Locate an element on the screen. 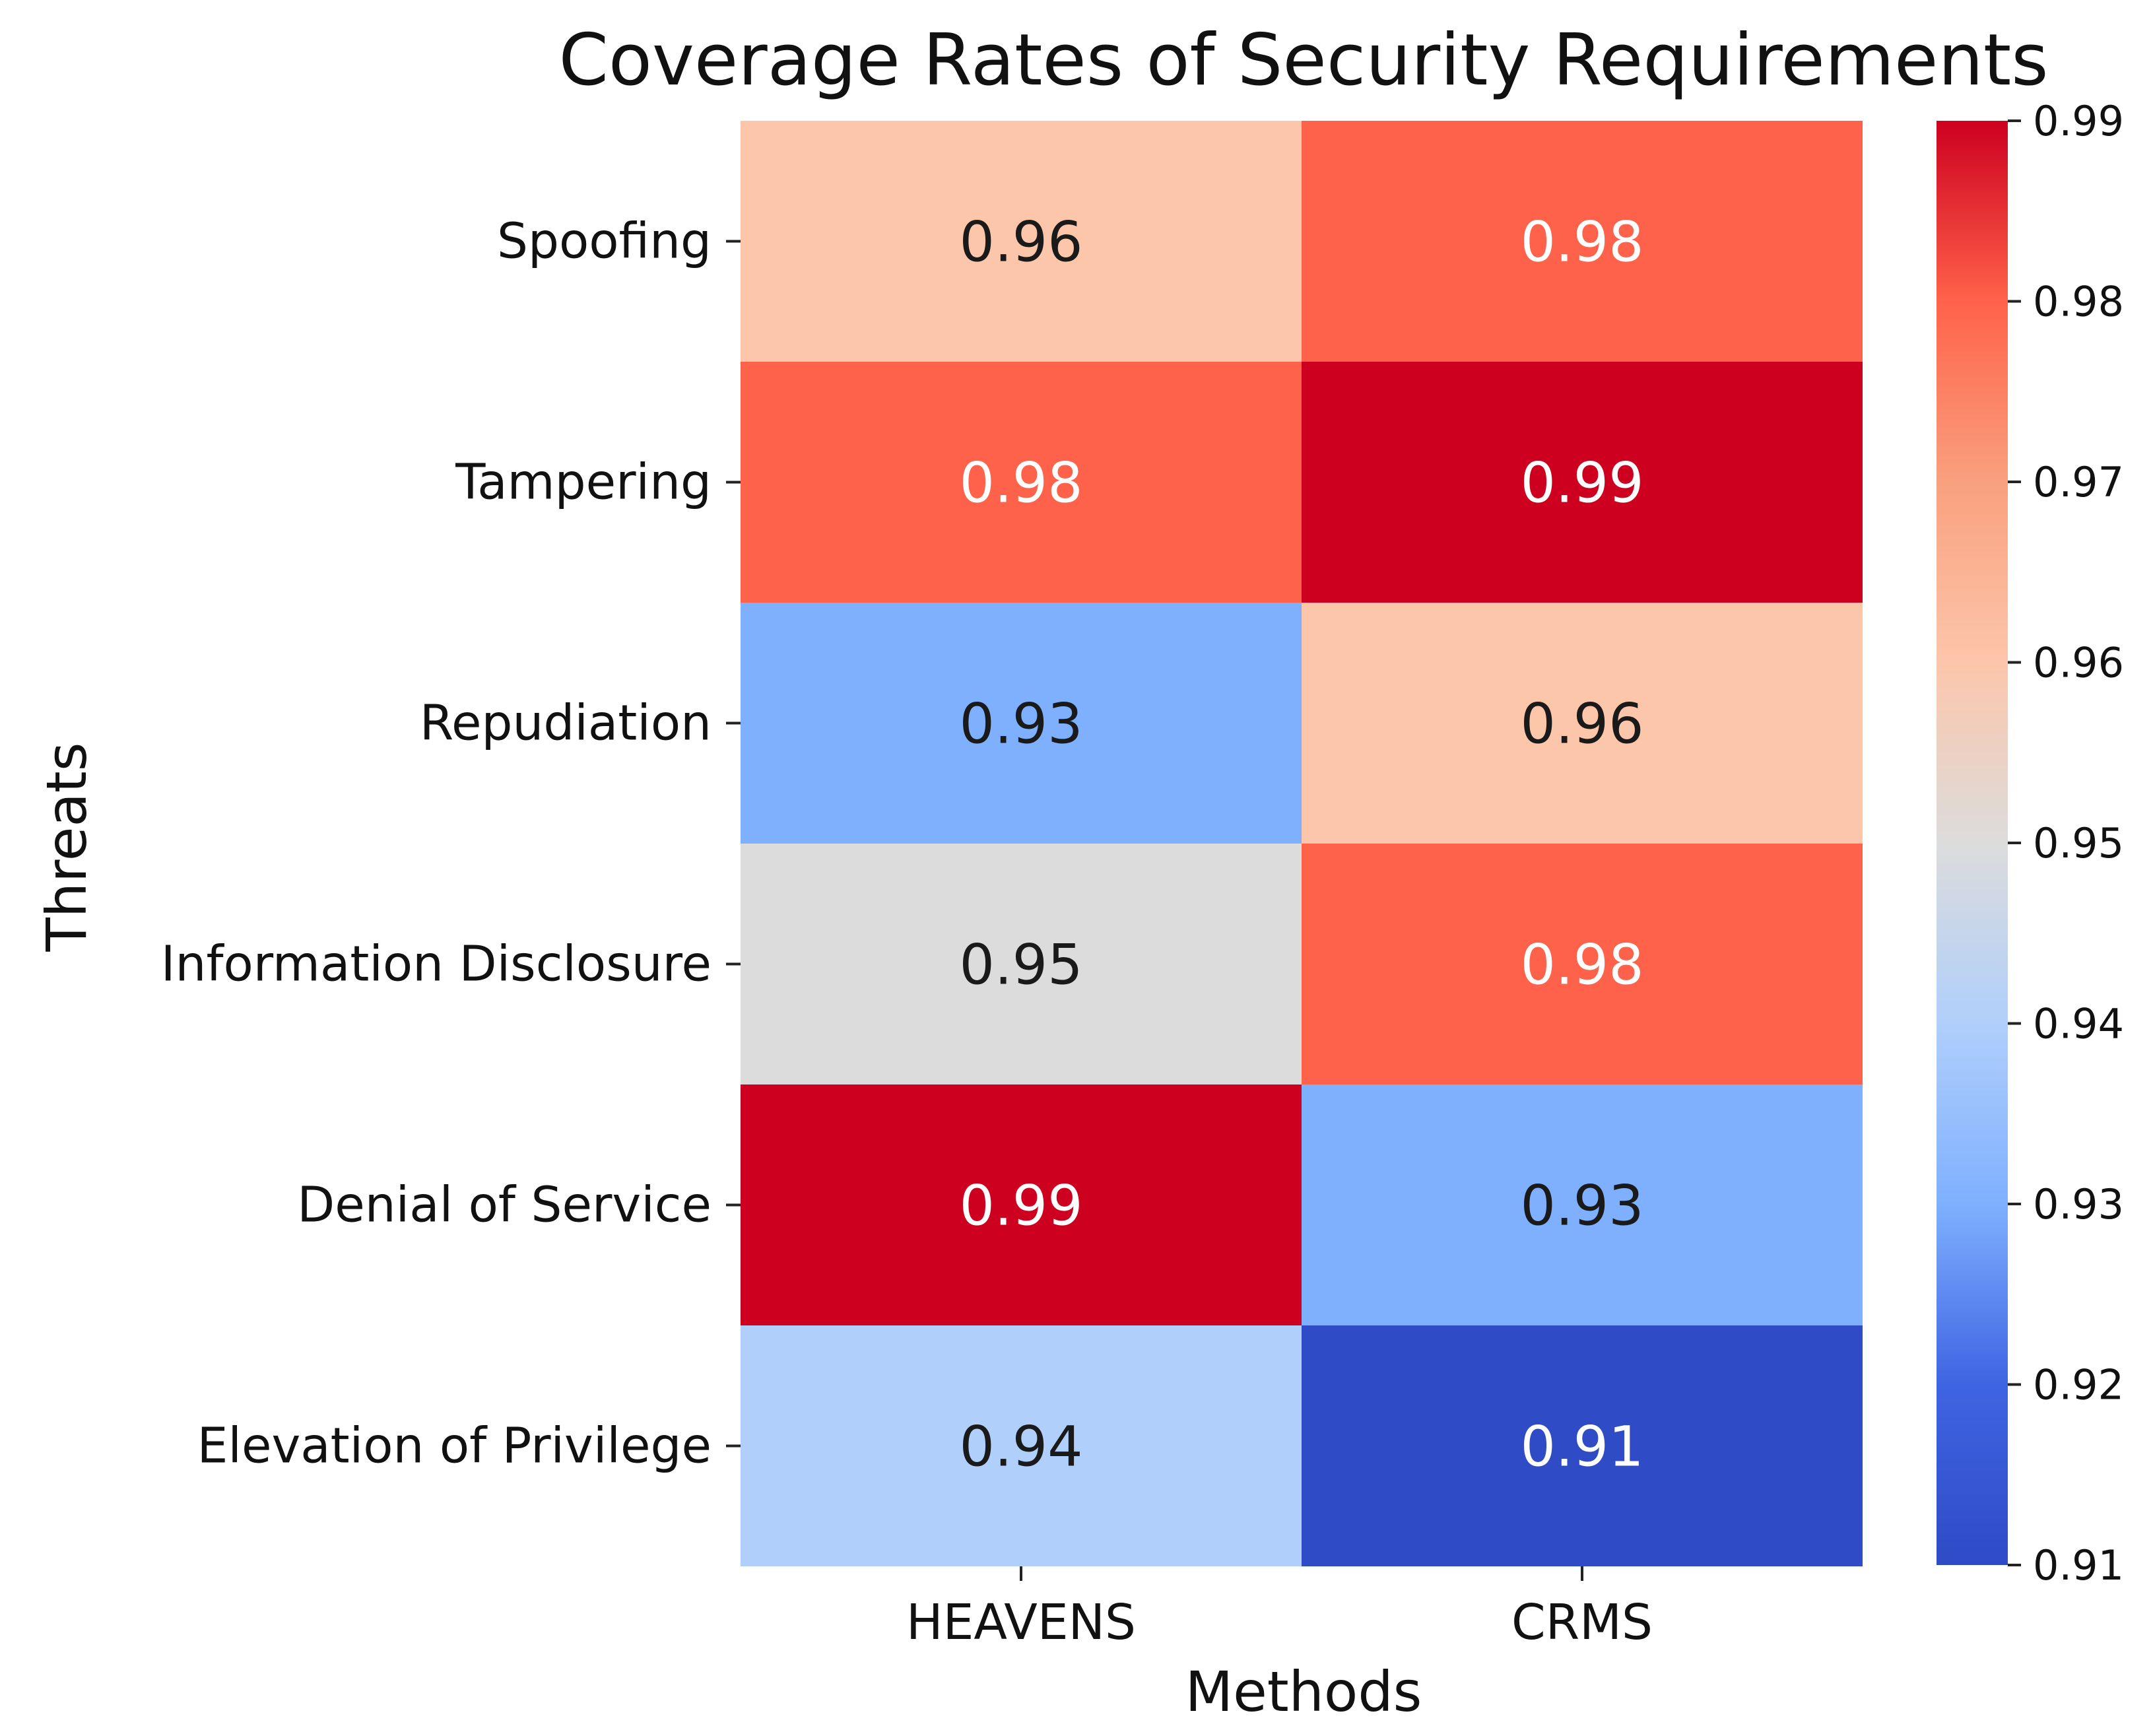  heatmap-cell-repudiation-heavens is located at coordinates (1021, 724).